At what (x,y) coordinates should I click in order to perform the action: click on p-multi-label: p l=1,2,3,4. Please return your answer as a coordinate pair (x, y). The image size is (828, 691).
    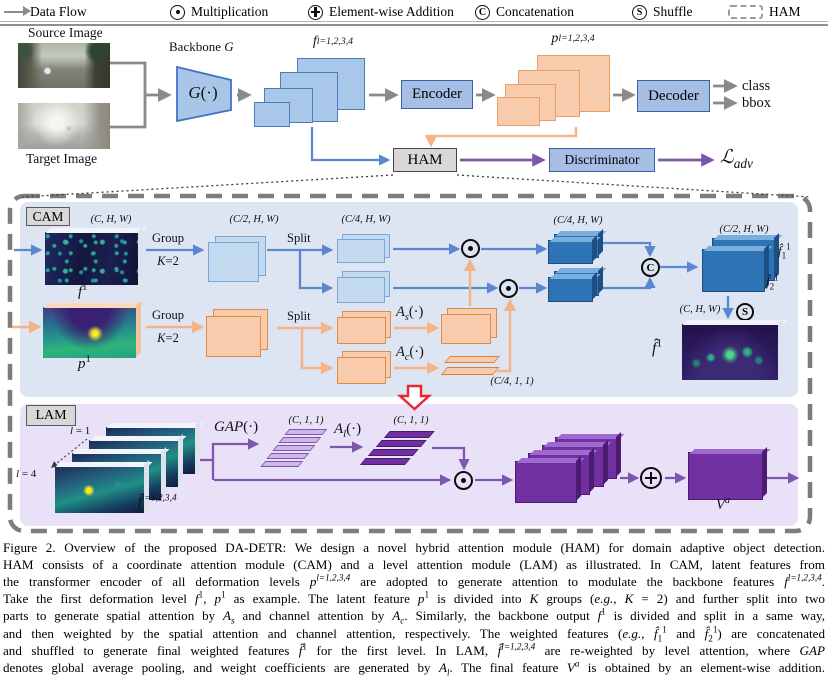
    Looking at the image, I should click on (573, 38).